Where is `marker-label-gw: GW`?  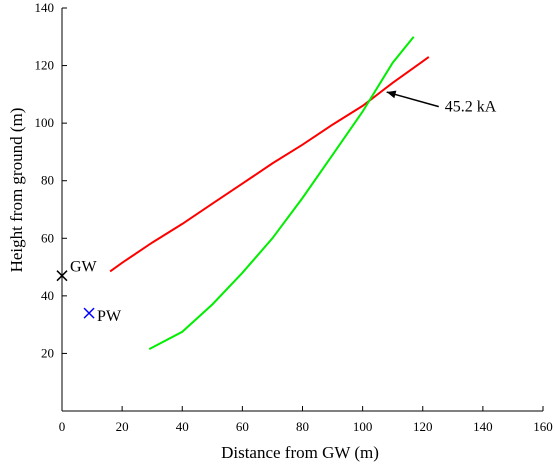 marker-label-gw: GW is located at coordinates (84, 267).